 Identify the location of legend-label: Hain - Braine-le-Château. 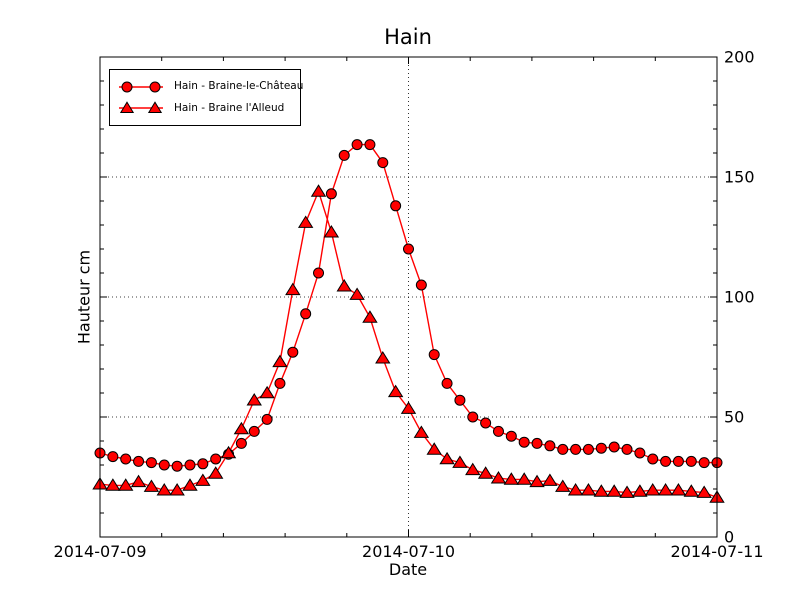
(239, 86).